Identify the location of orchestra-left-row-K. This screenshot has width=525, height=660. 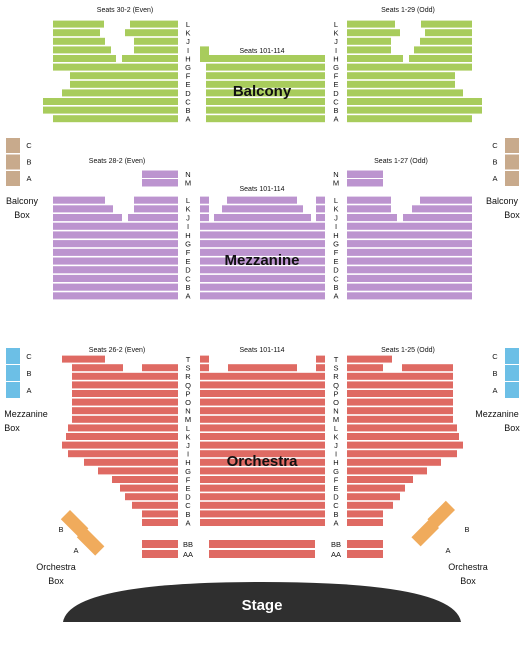
(122, 436).